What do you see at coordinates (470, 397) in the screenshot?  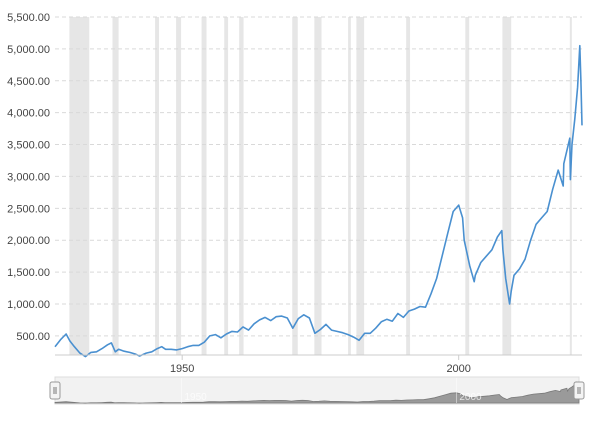 I see `navigator-tick-label: 2000` at bounding box center [470, 397].